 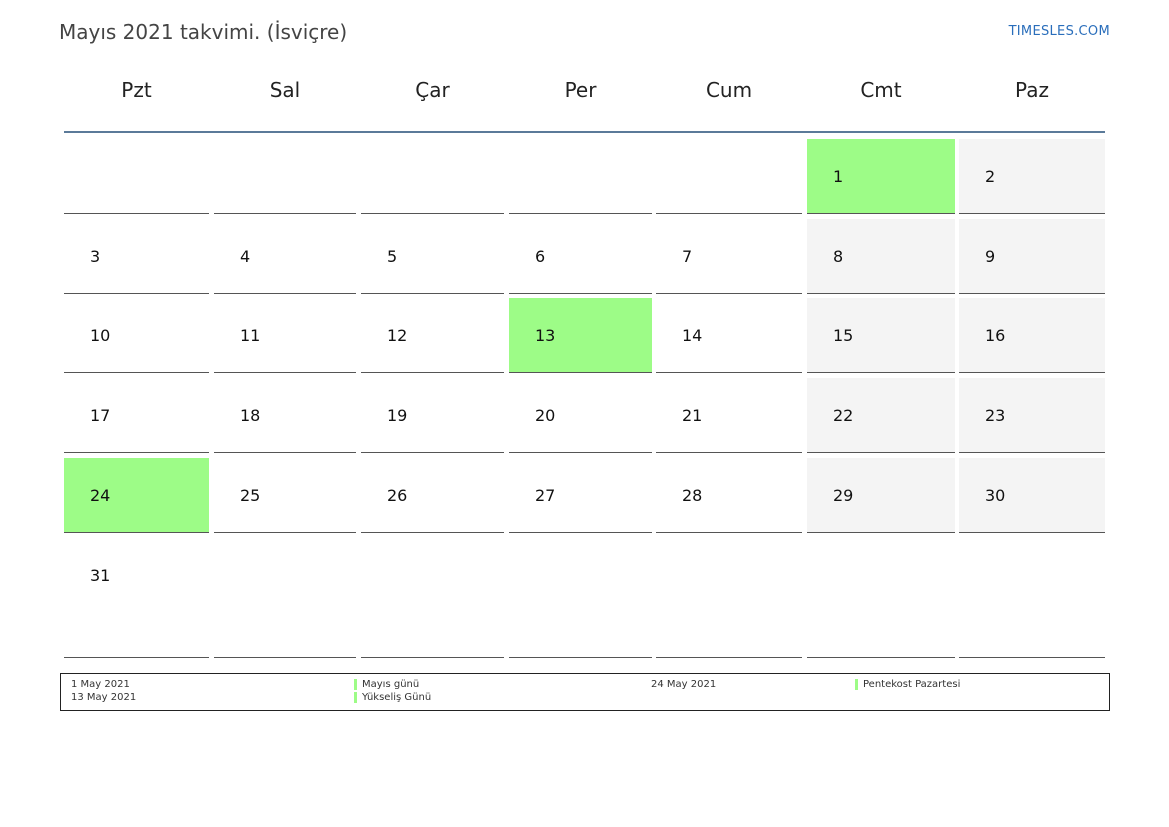 I want to click on day-cell-18: 18, so click(x=285, y=415).